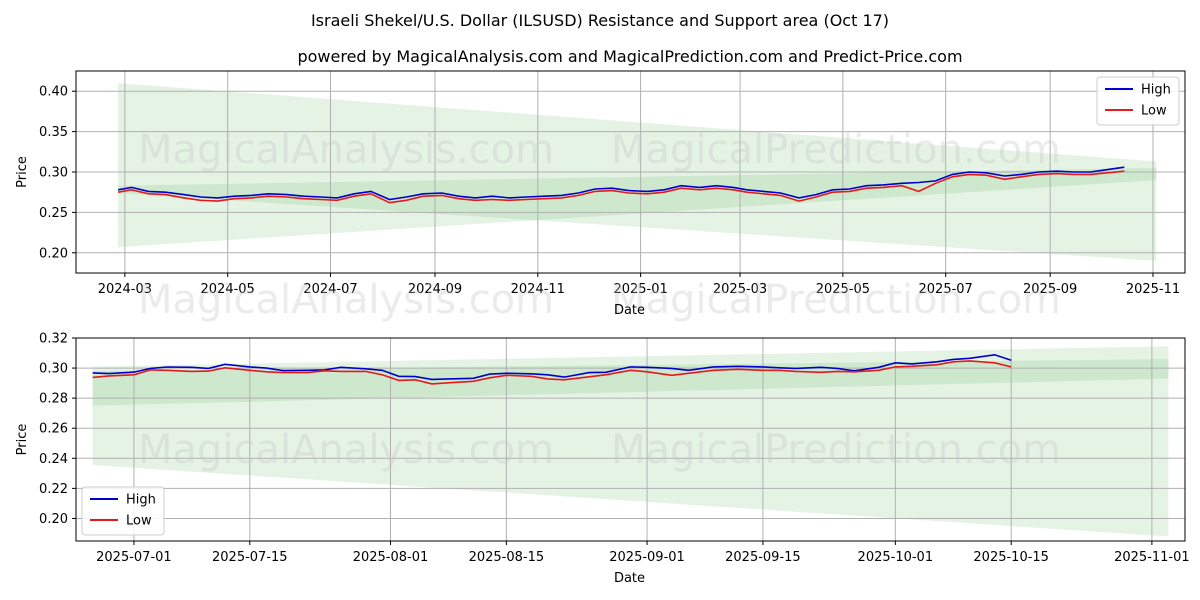 The image size is (1200, 600). I want to click on y-tick-label: 0.40, so click(53, 92).